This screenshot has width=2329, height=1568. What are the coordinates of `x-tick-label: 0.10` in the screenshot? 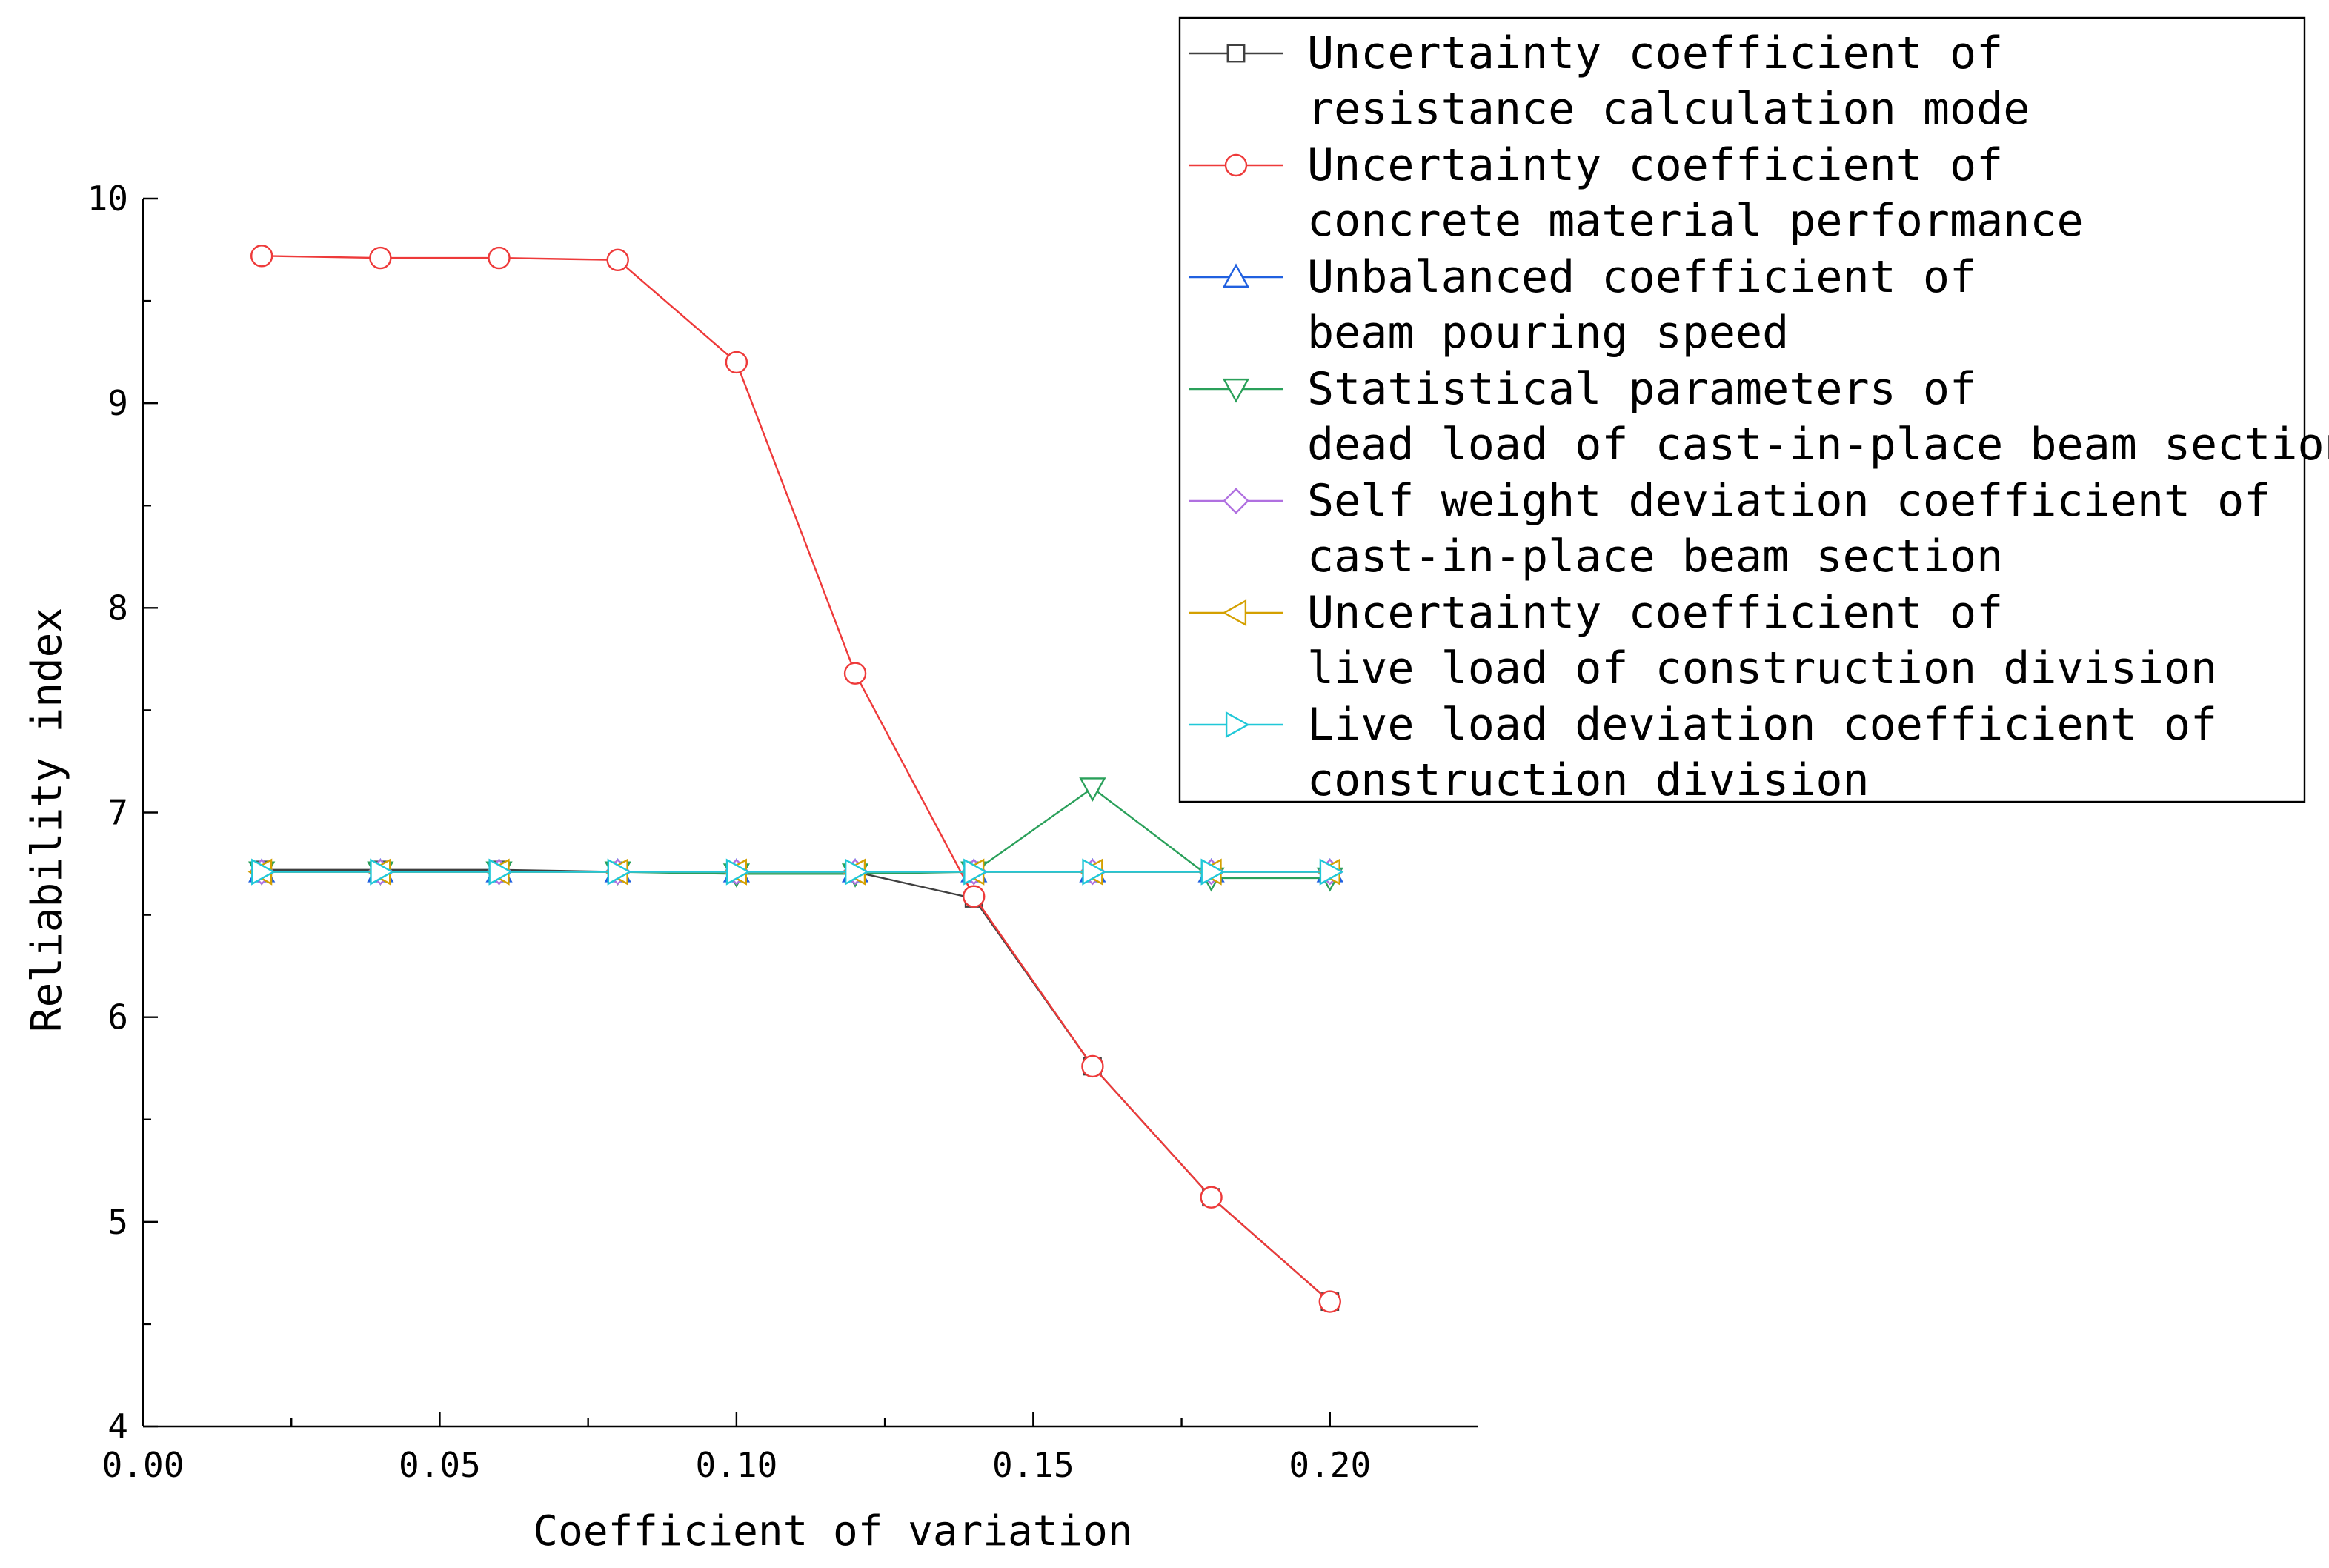 It's located at (736, 1465).